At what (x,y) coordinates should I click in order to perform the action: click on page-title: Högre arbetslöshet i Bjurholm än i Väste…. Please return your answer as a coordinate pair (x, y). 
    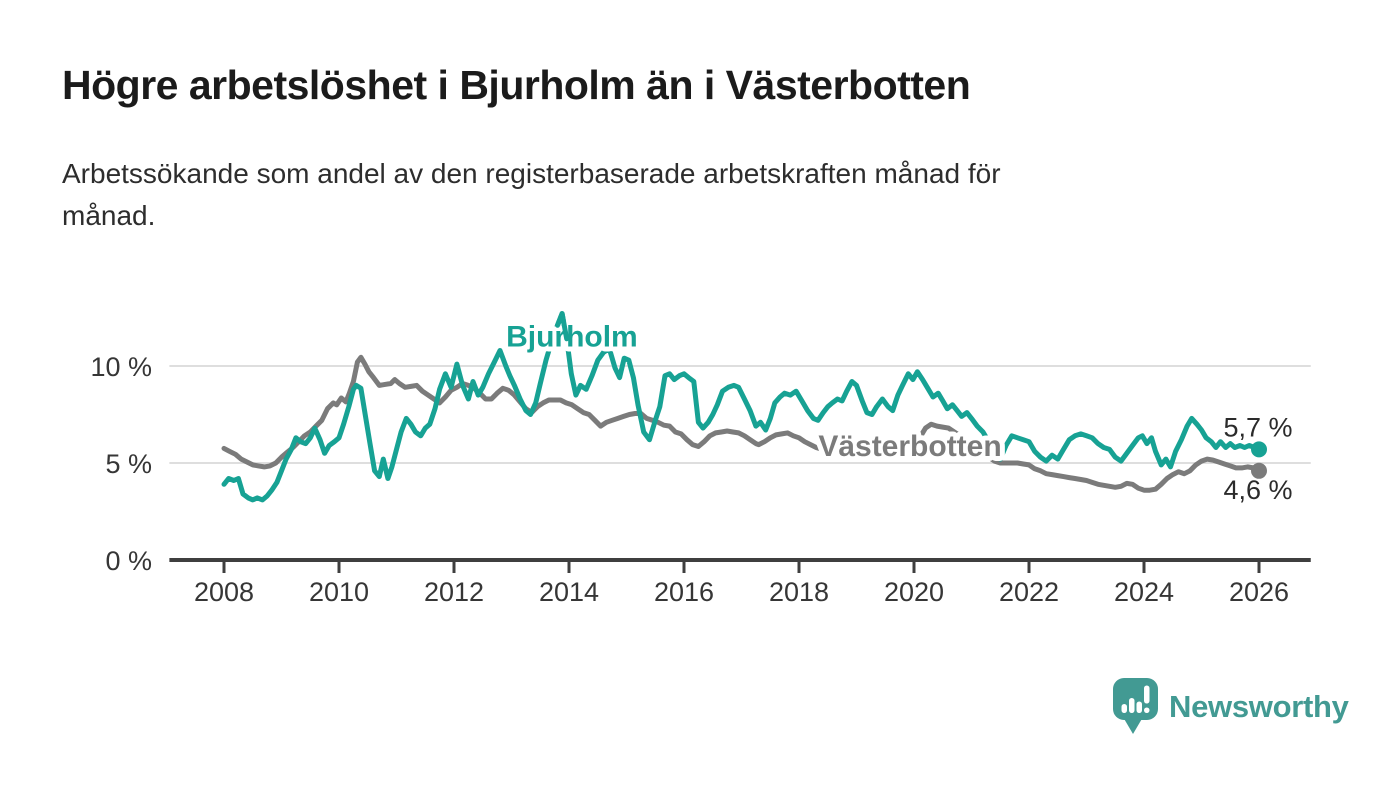
    Looking at the image, I should click on (516, 85).